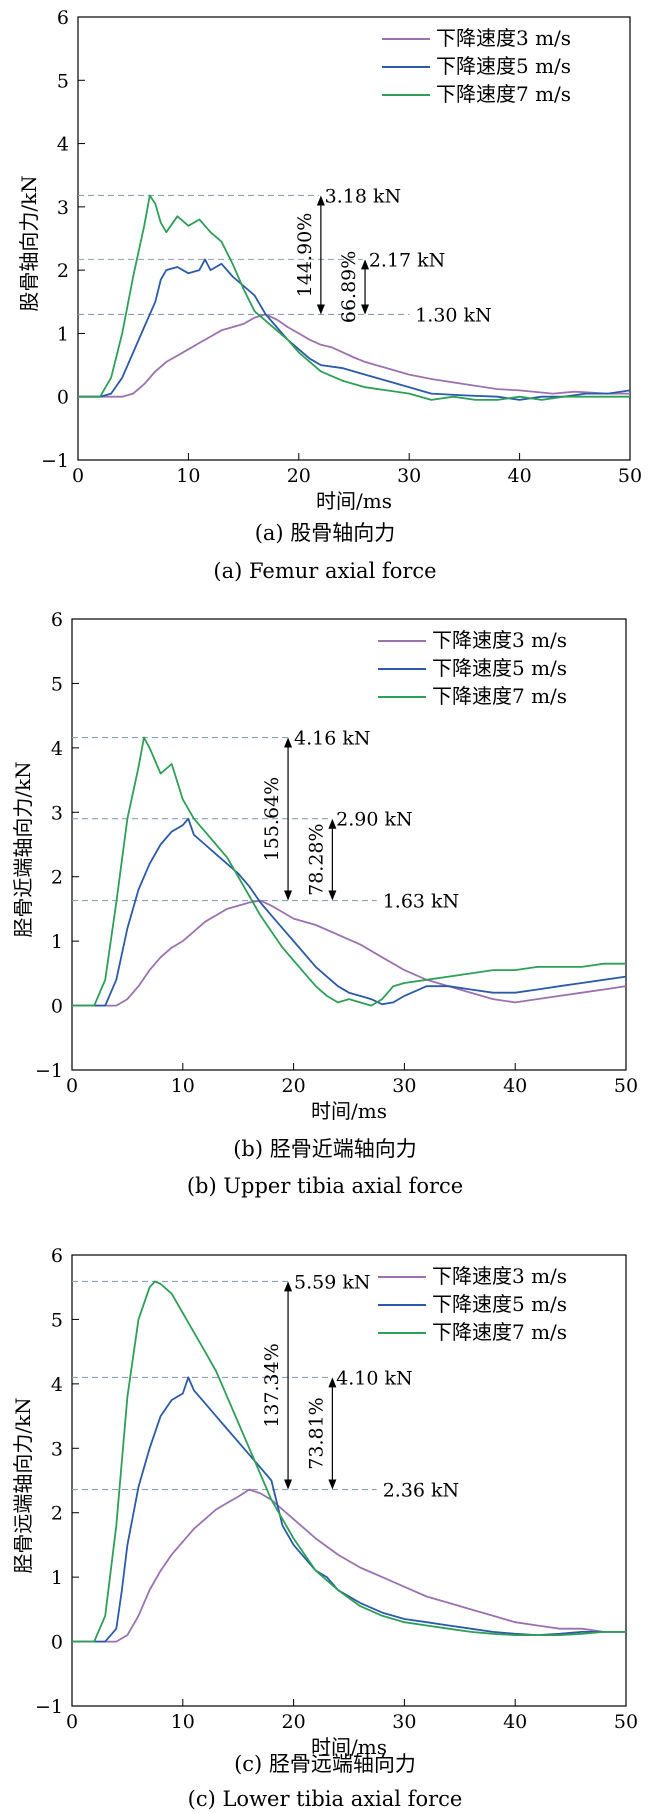 The image size is (650, 1814). I want to click on increase-percent-label: 78.28%, so click(316, 859).